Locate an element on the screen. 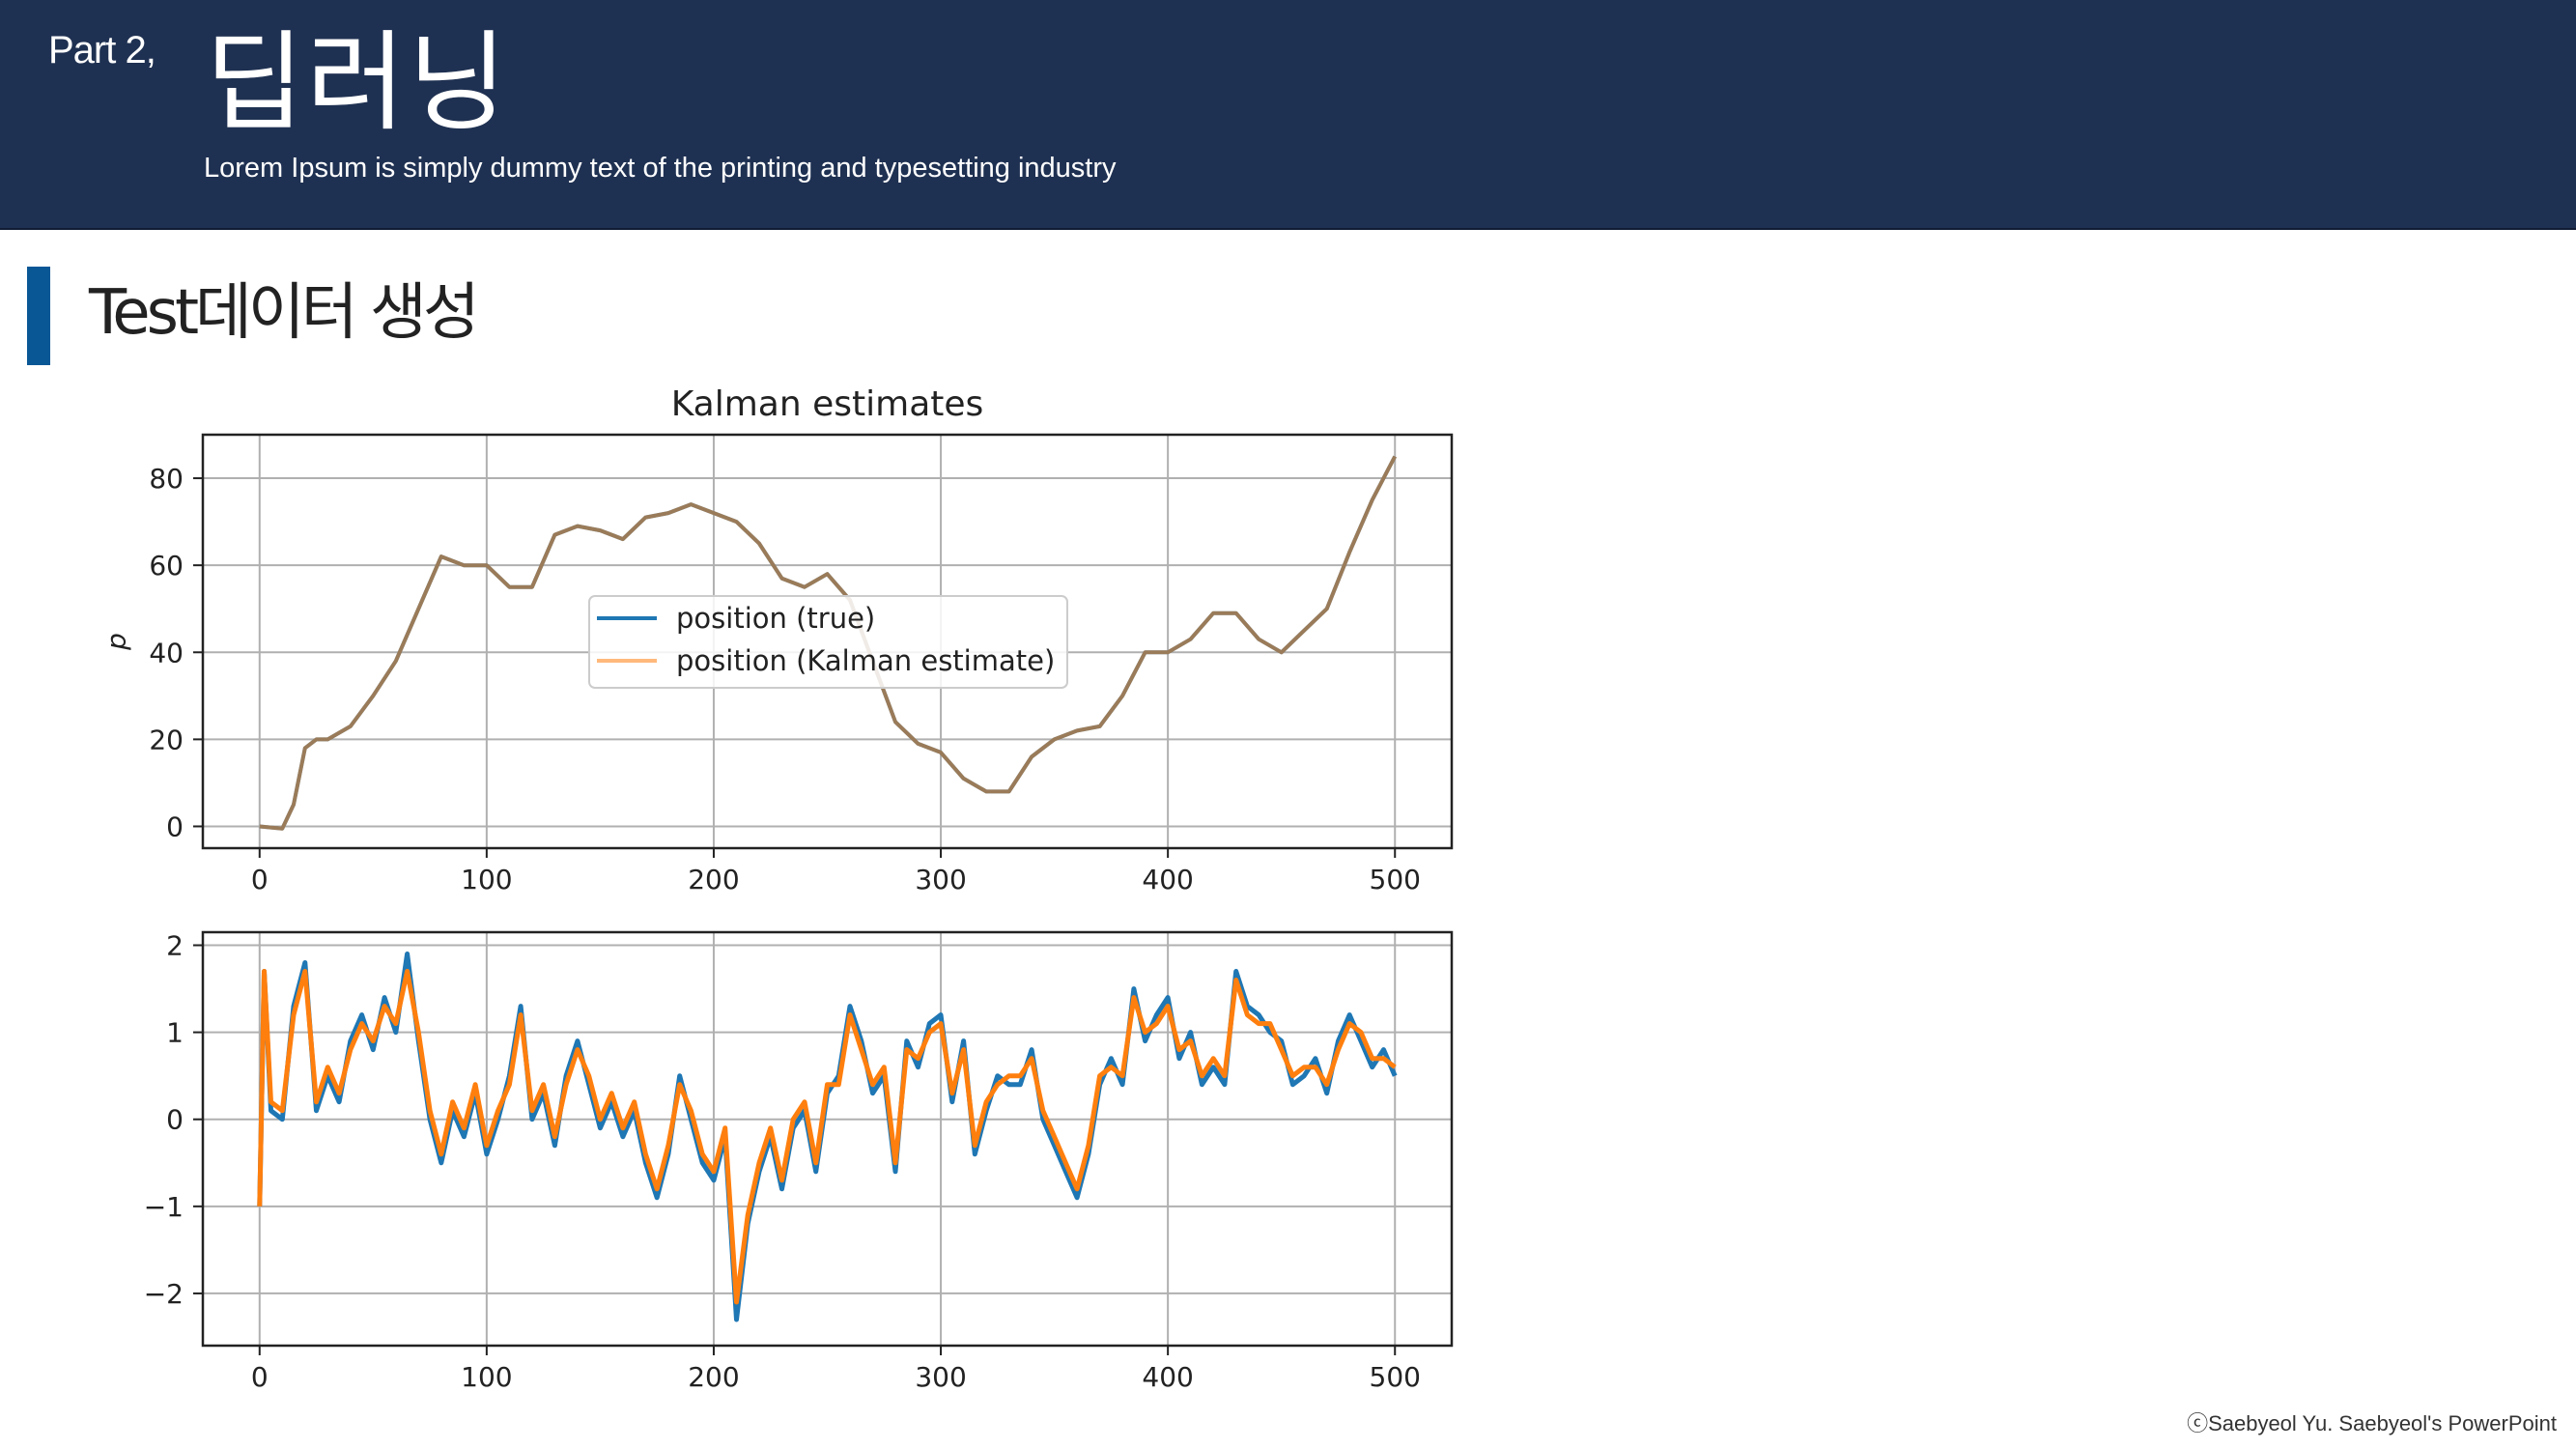  y-tick-label: 60 is located at coordinates (166, 566).